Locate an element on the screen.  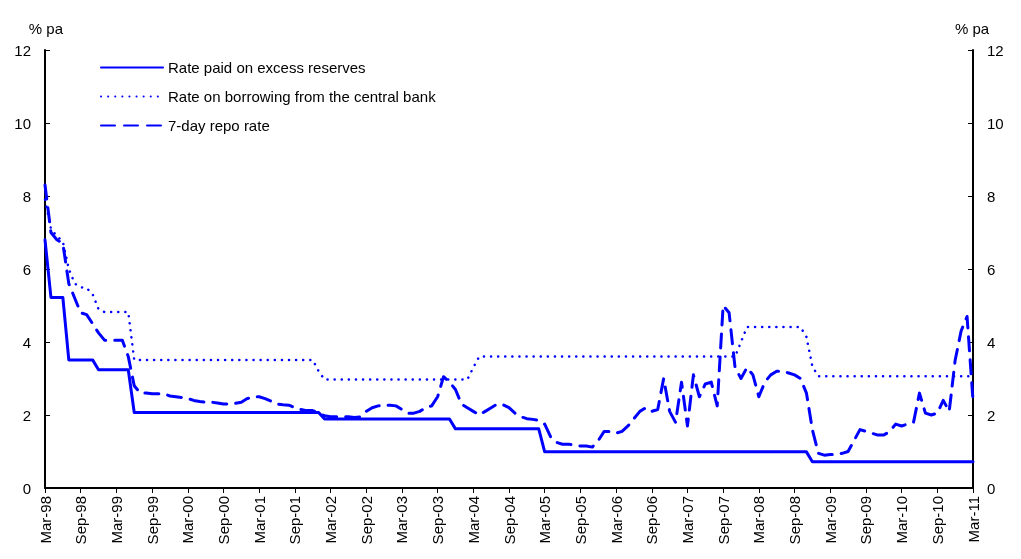
x-tick-label: Mar-04 is located at coordinates (473, 520).